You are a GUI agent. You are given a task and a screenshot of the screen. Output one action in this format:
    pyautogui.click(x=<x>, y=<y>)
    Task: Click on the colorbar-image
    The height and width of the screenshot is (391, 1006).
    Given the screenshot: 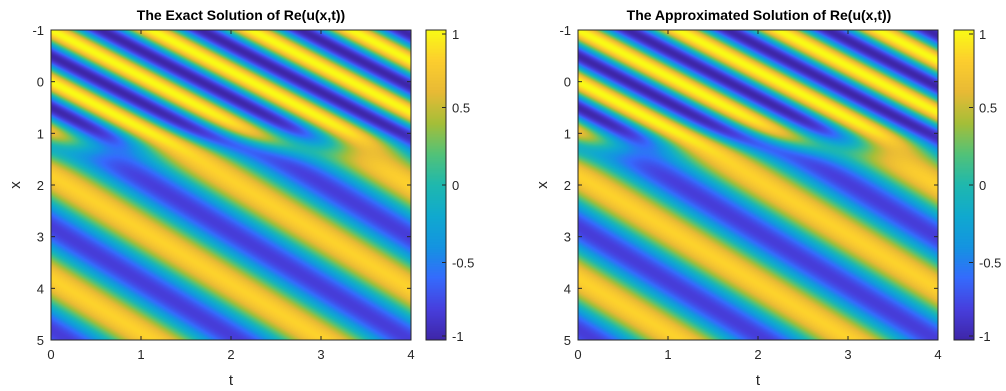 What is the action you would take?
    pyautogui.click(x=436, y=185)
    